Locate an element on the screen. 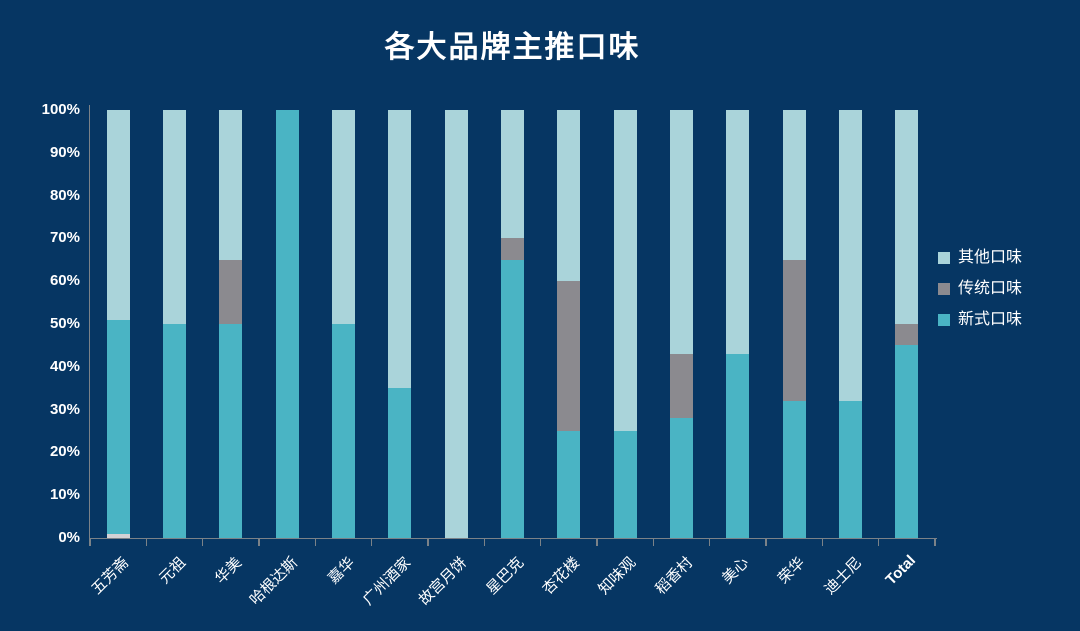 This screenshot has width=1080, height=631. legend-item: 传统口味 is located at coordinates (980, 289).